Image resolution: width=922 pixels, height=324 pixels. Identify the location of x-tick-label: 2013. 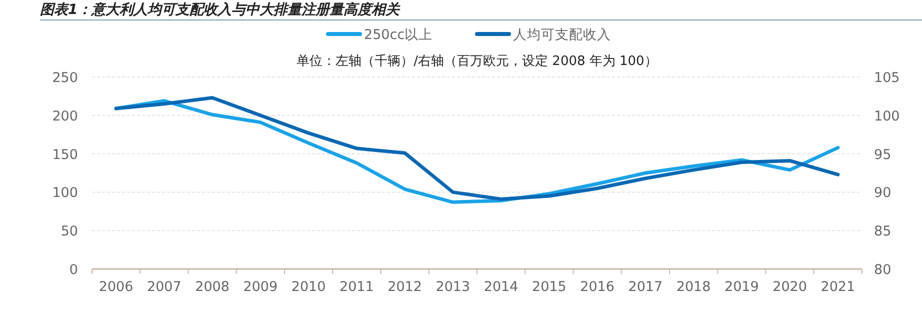
(453, 287).